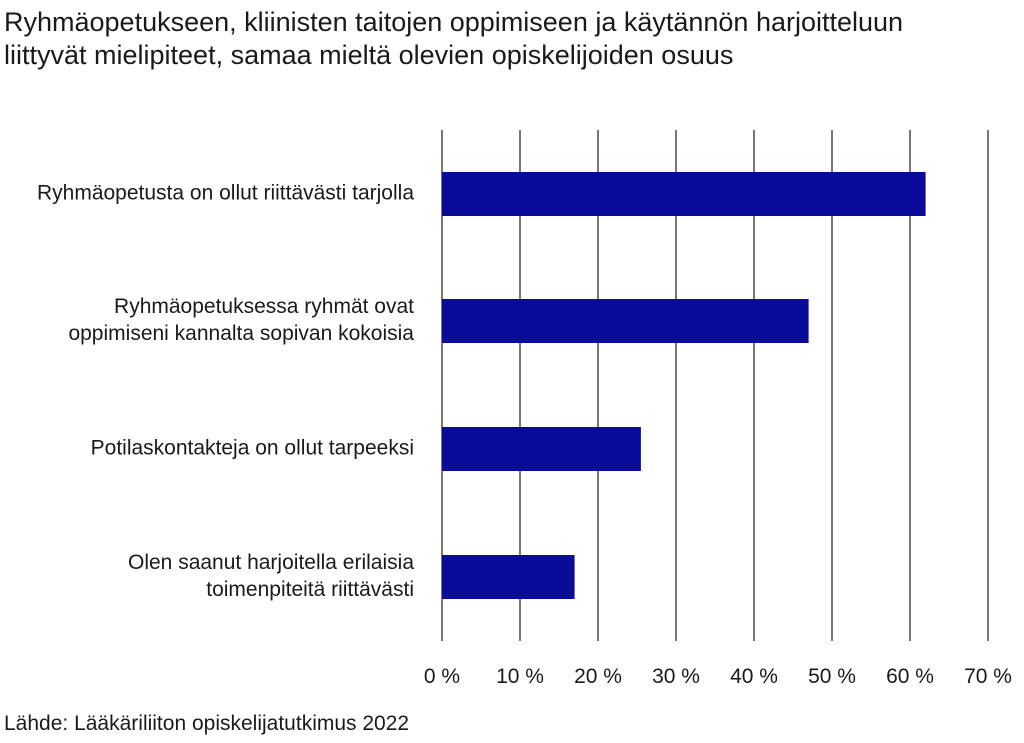 The image size is (1024, 743). Describe the element at coordinates (264, 306) in the screenshot. I see `category-label: Ryhmäopetuksessa ryhmät ovat` at that location.